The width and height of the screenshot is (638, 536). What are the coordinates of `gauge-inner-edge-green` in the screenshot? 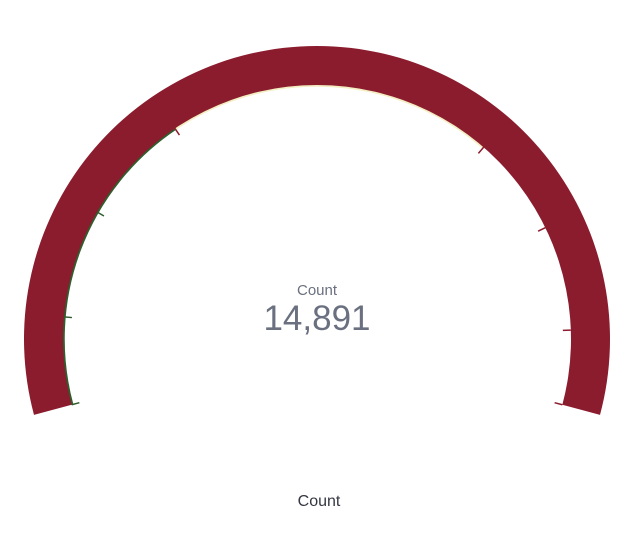 It's located at (119, 266).